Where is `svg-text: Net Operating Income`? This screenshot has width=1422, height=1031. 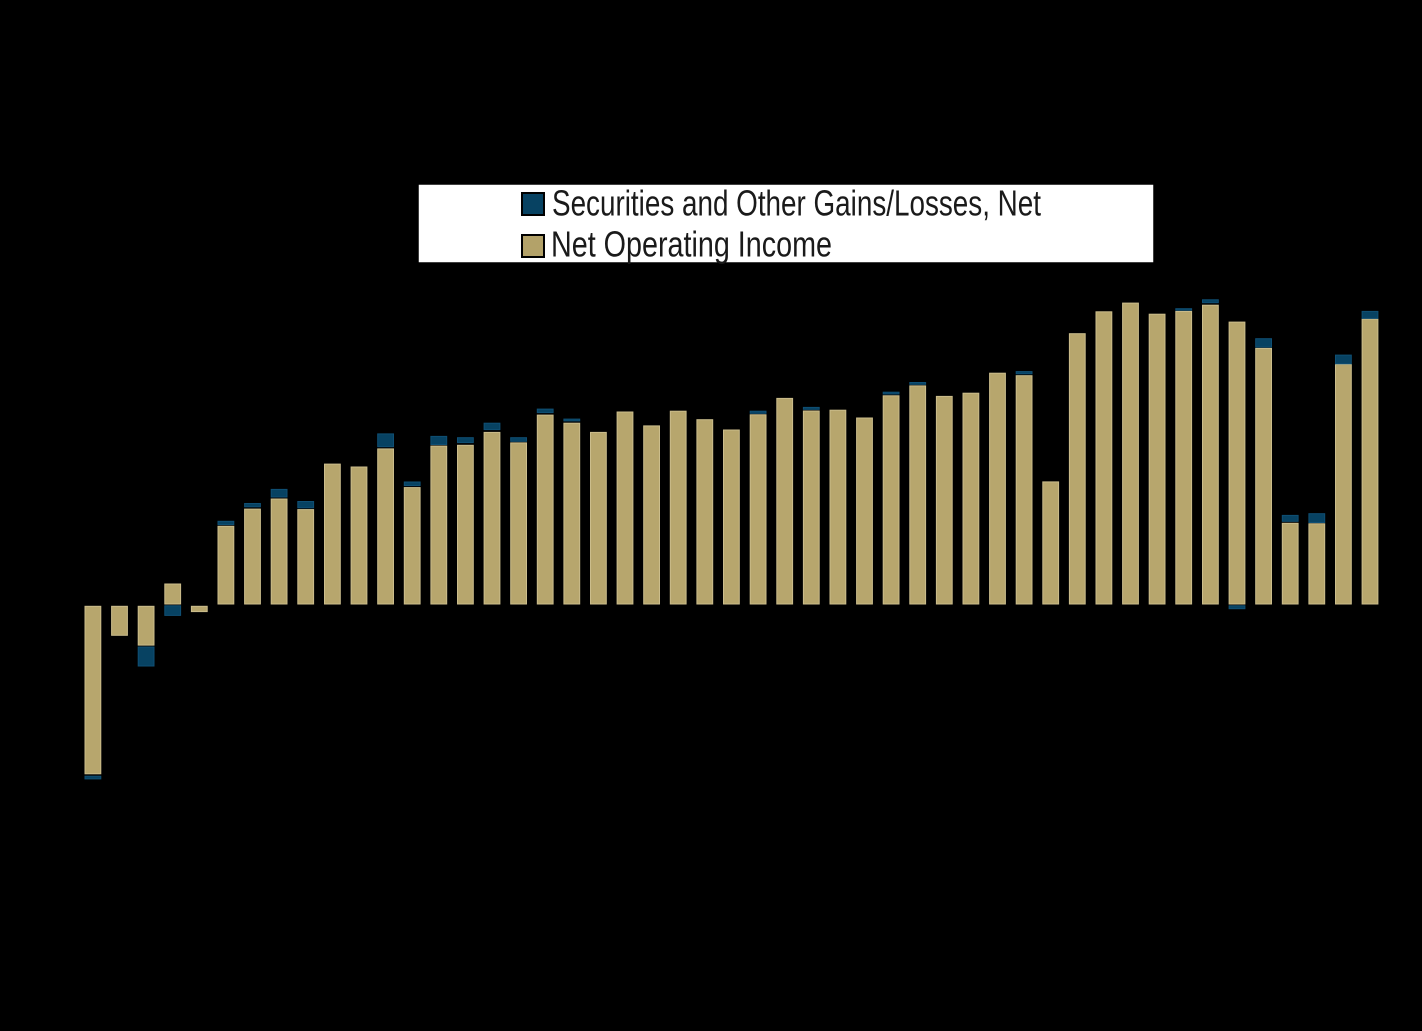
svg-text: Net Operating Income is located at coordinates (691, 244).